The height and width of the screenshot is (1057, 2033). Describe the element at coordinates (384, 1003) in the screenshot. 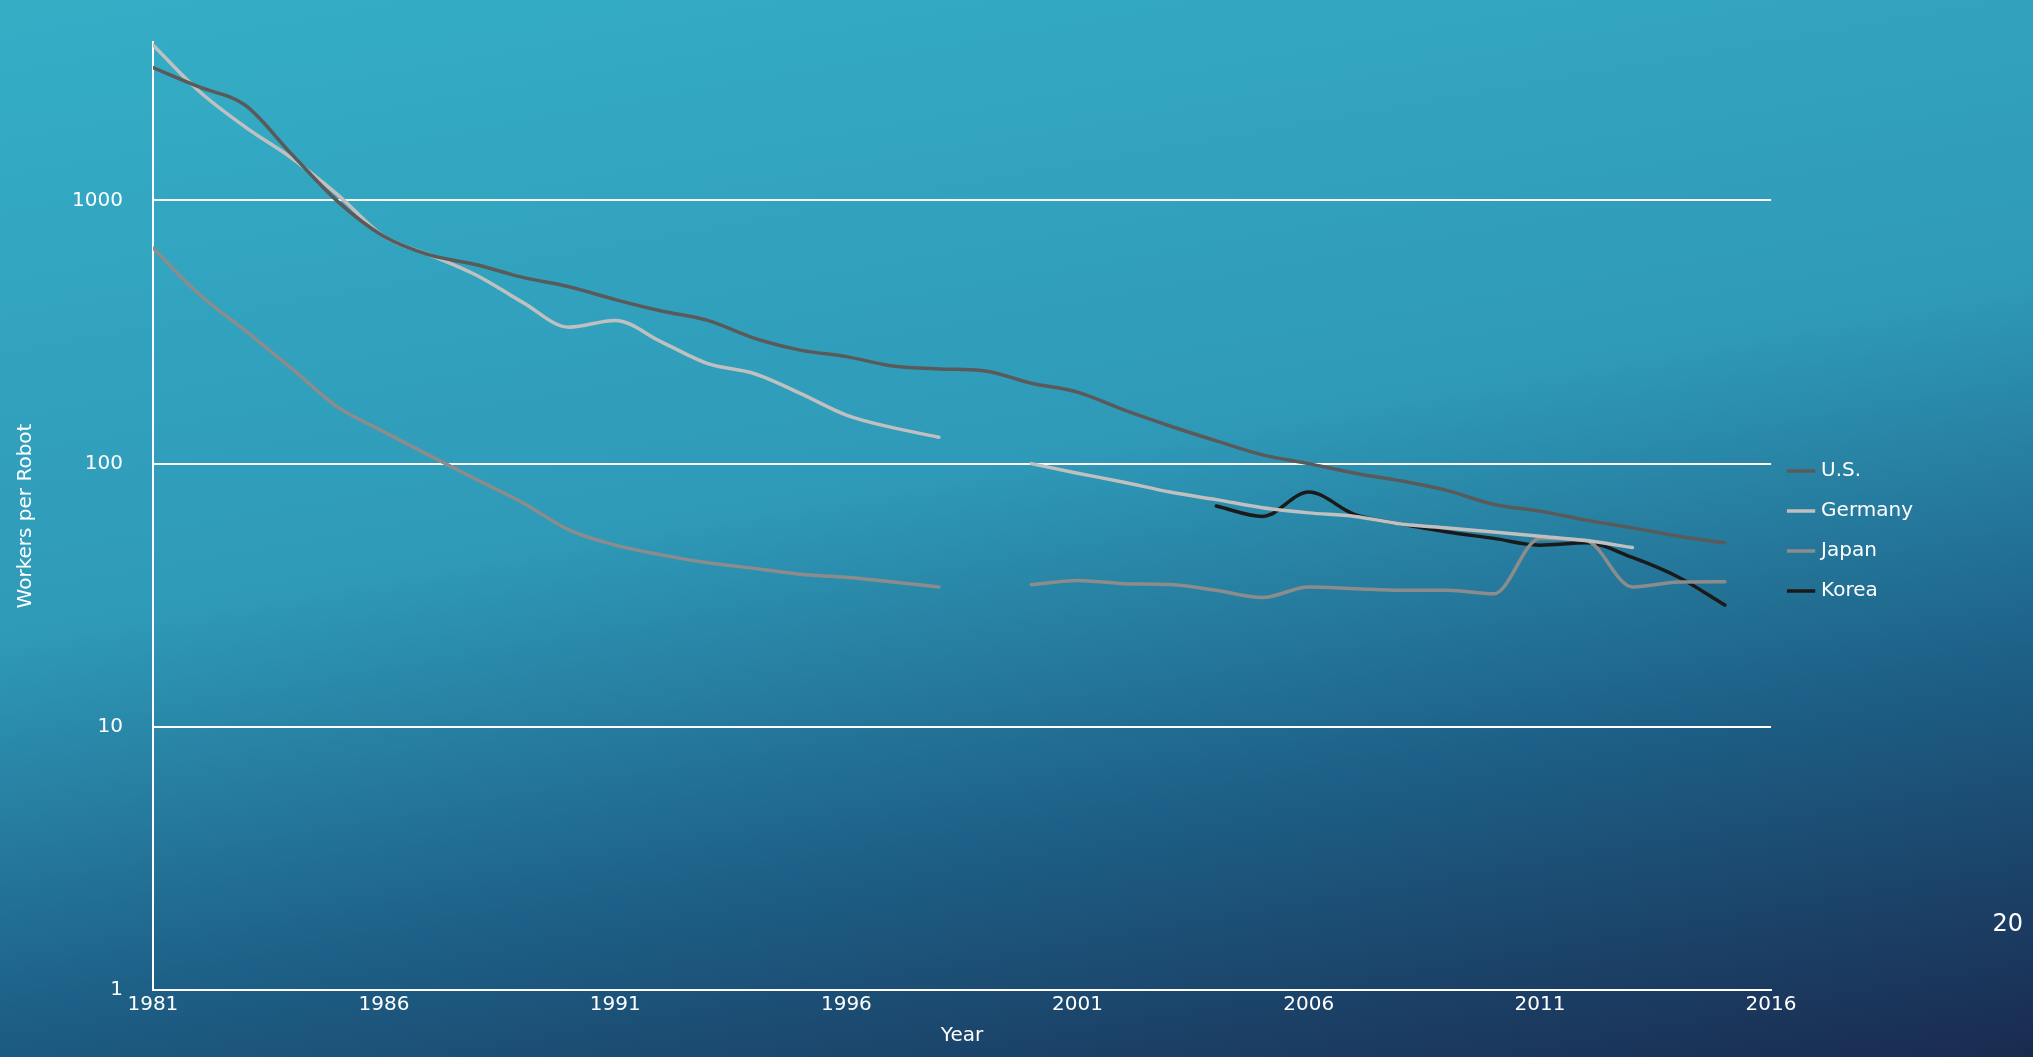

I see `x-tick-label: 1986` at that location.